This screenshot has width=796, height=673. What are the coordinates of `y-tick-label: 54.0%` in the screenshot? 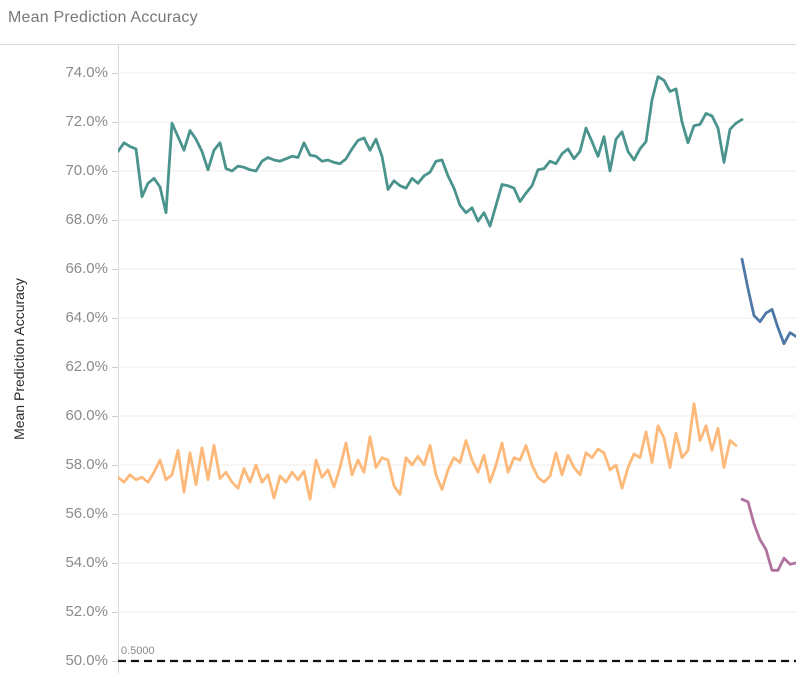 It's located at (86, 562).